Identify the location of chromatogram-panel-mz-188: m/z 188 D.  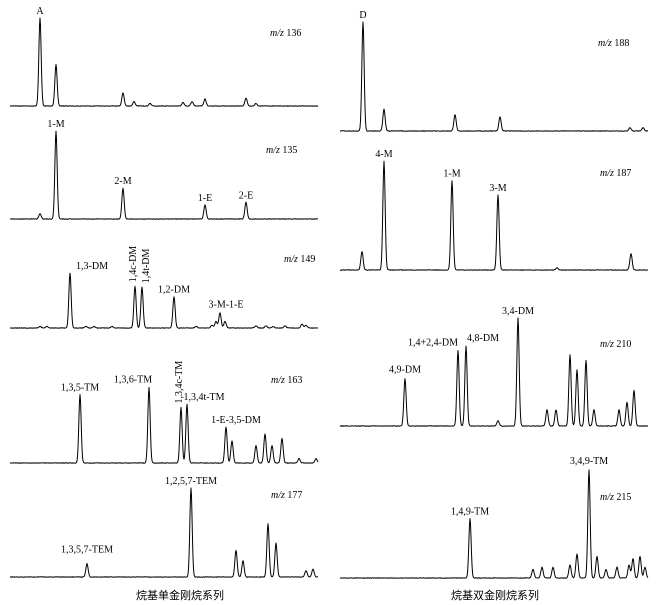
(494, 71).